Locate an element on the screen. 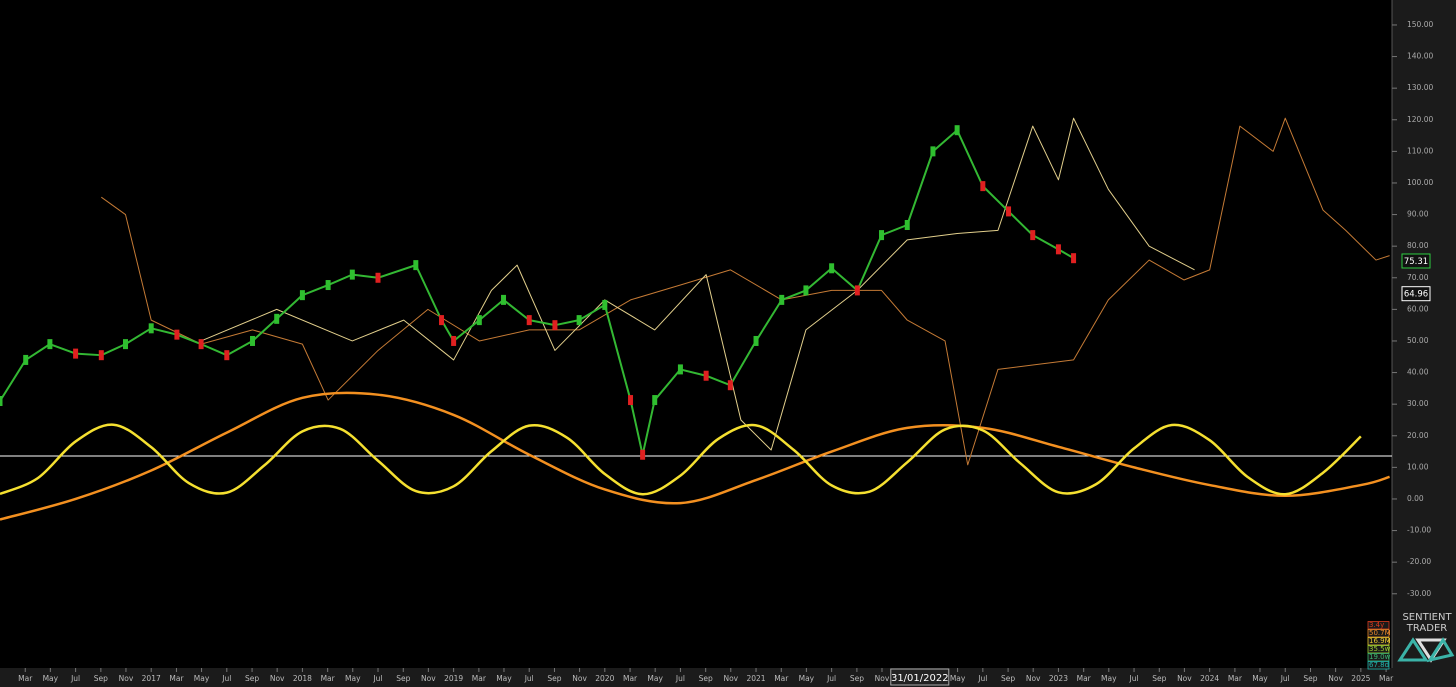 This screenshot has height=687, width=1456. y-tick-label: -10.00 is located at coordinates (1419, 530).